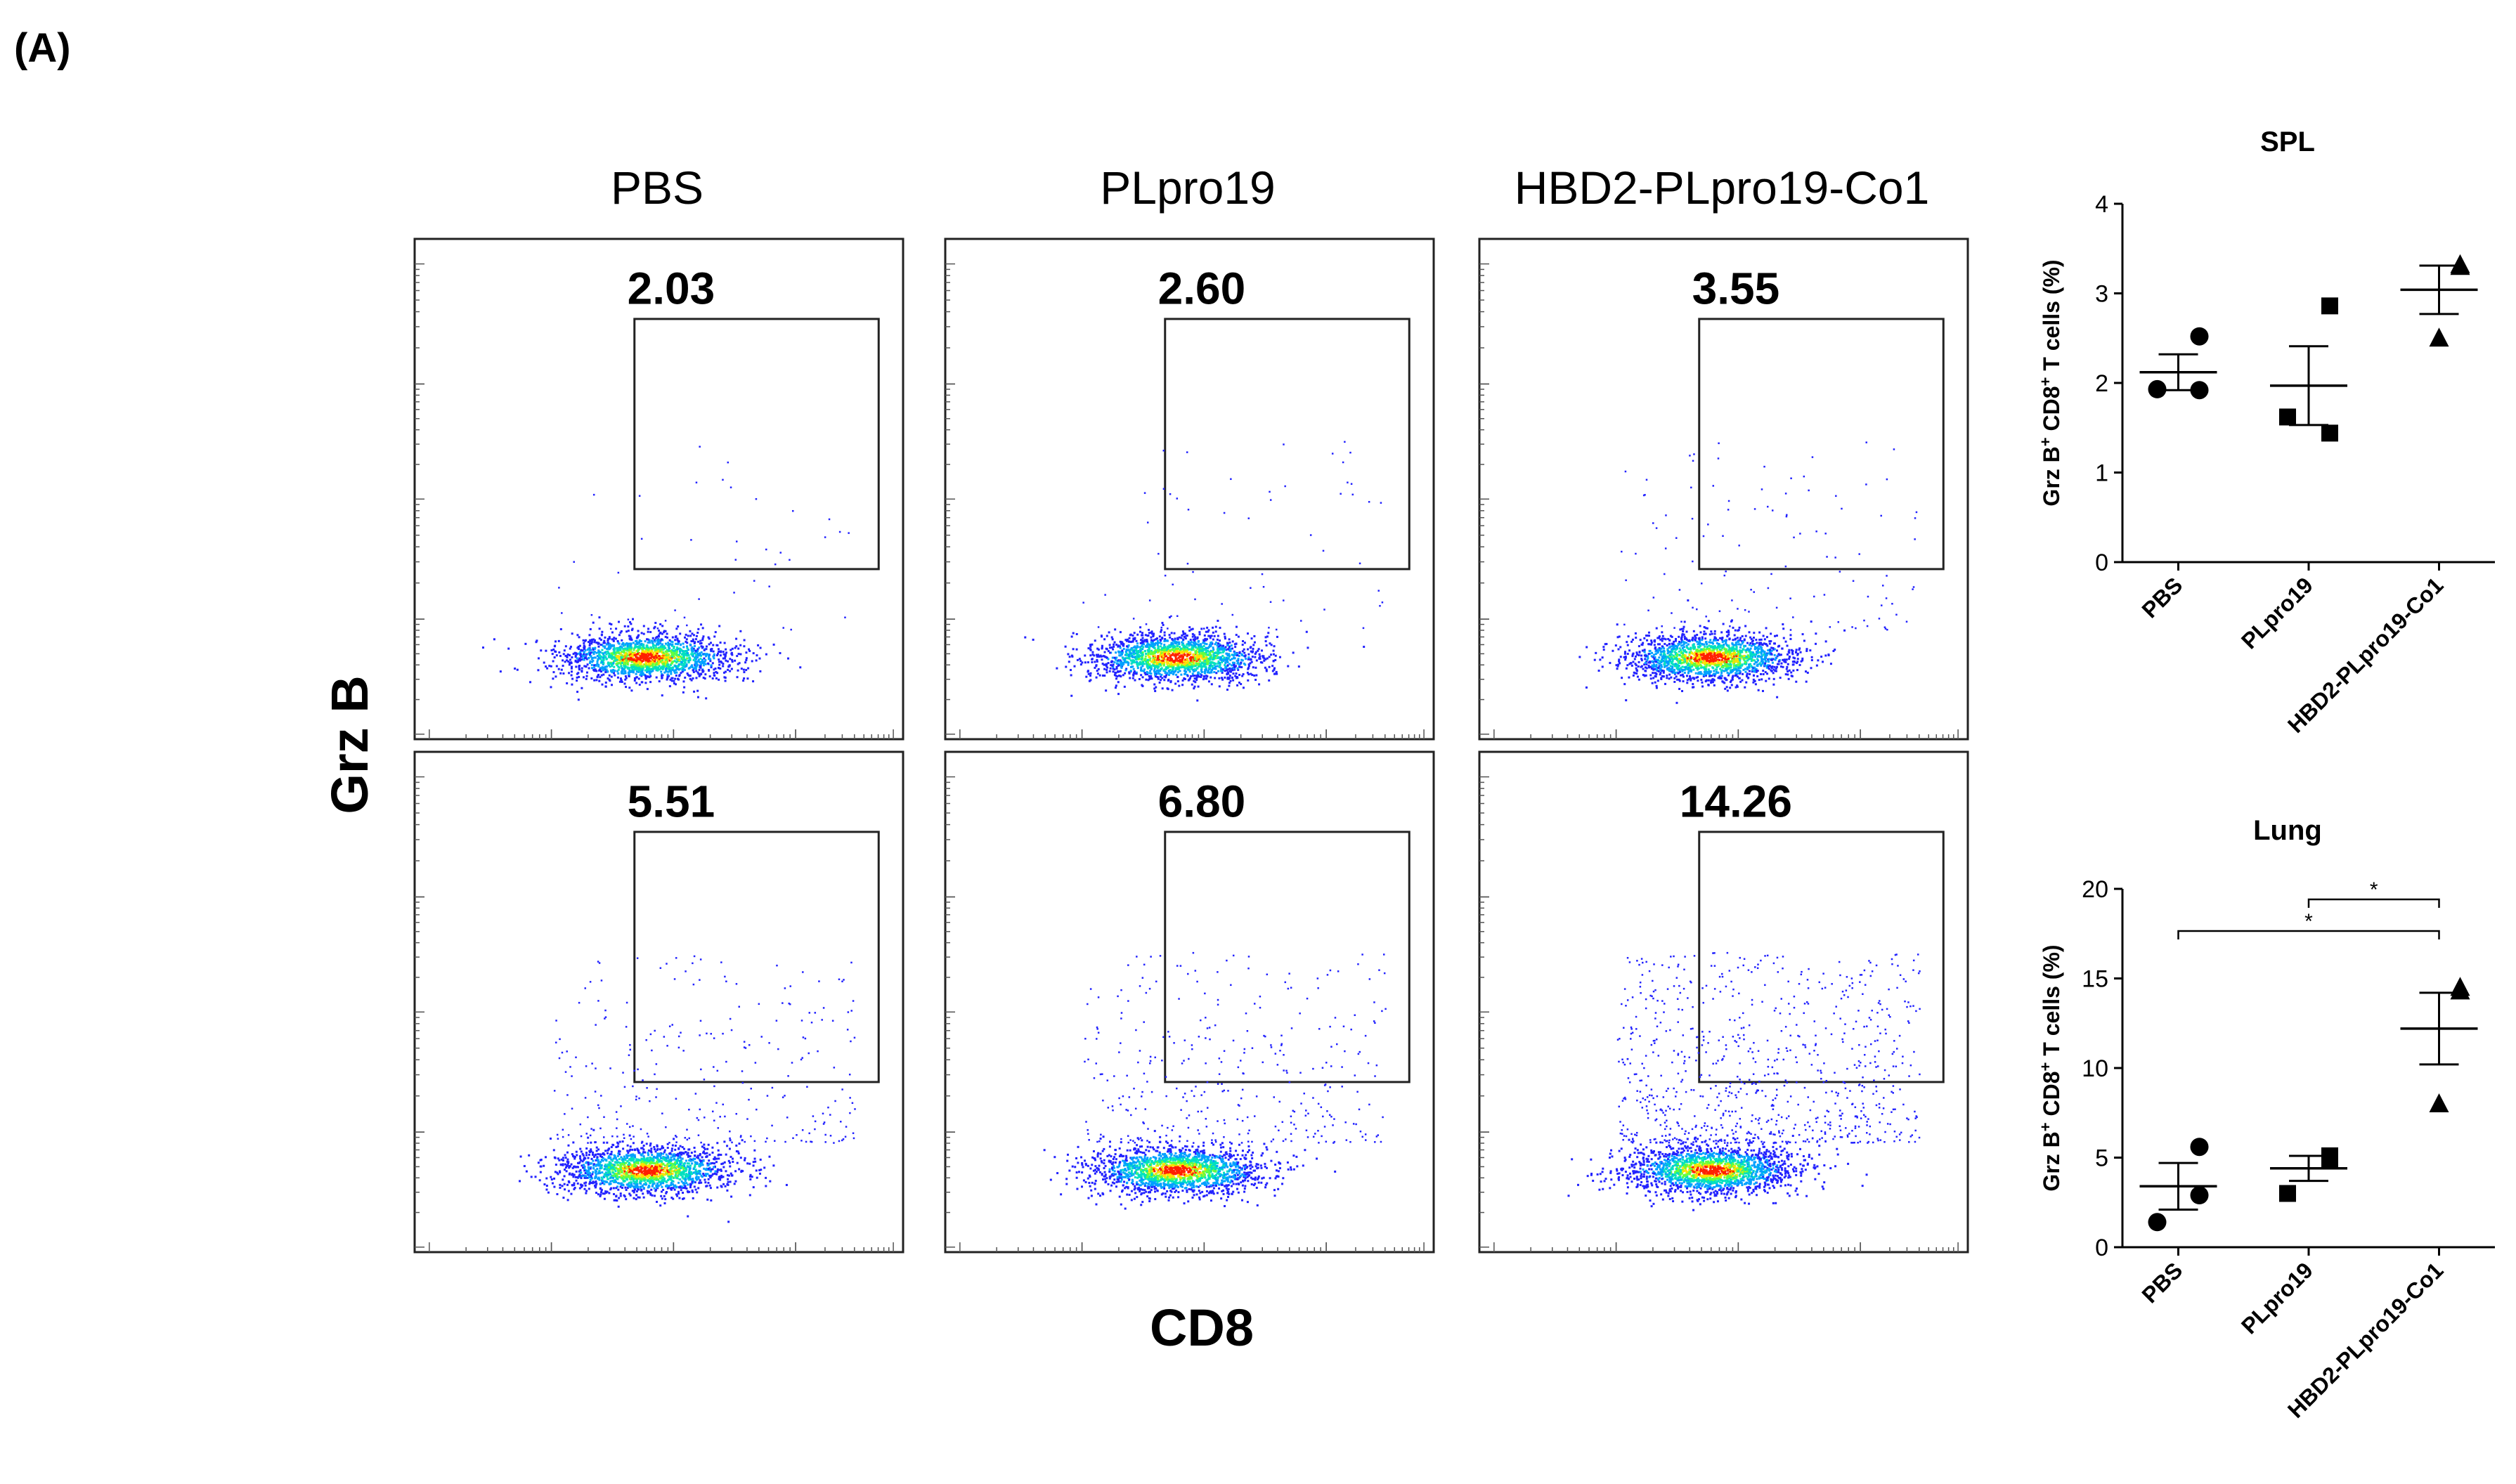  What do you see at coordinates (2101, 473) in the screenshot?
I see `y-tick-label: 1` at bounding box center [2101, 473].